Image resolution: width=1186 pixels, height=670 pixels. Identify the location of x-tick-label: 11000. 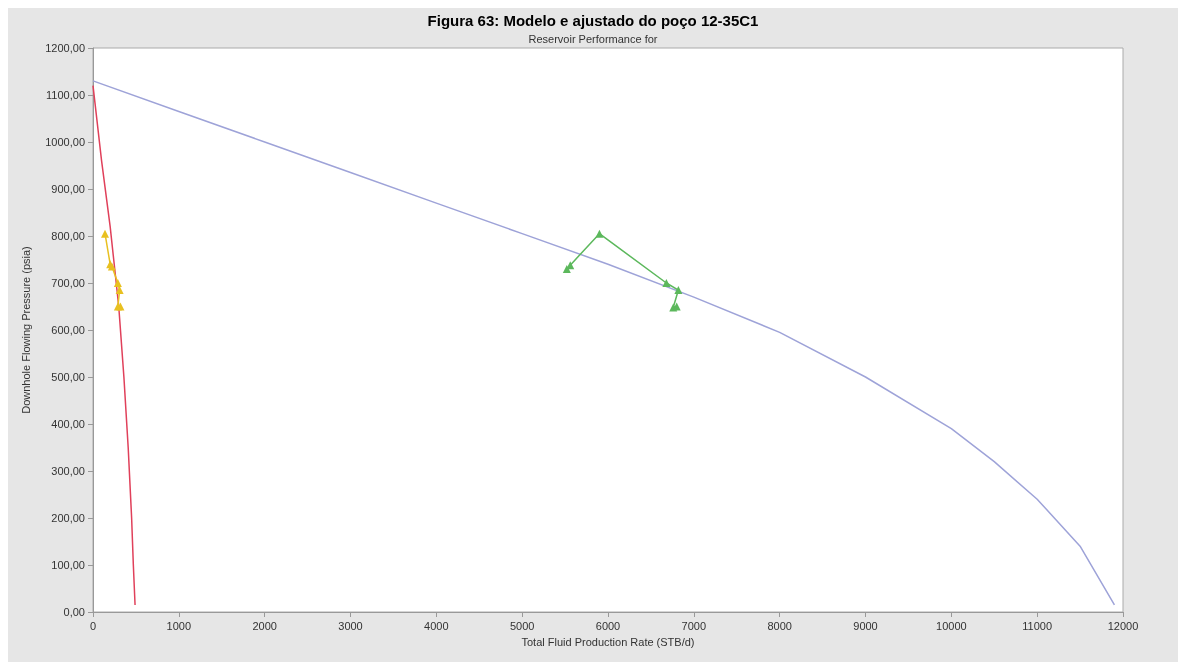
(1037, 625).